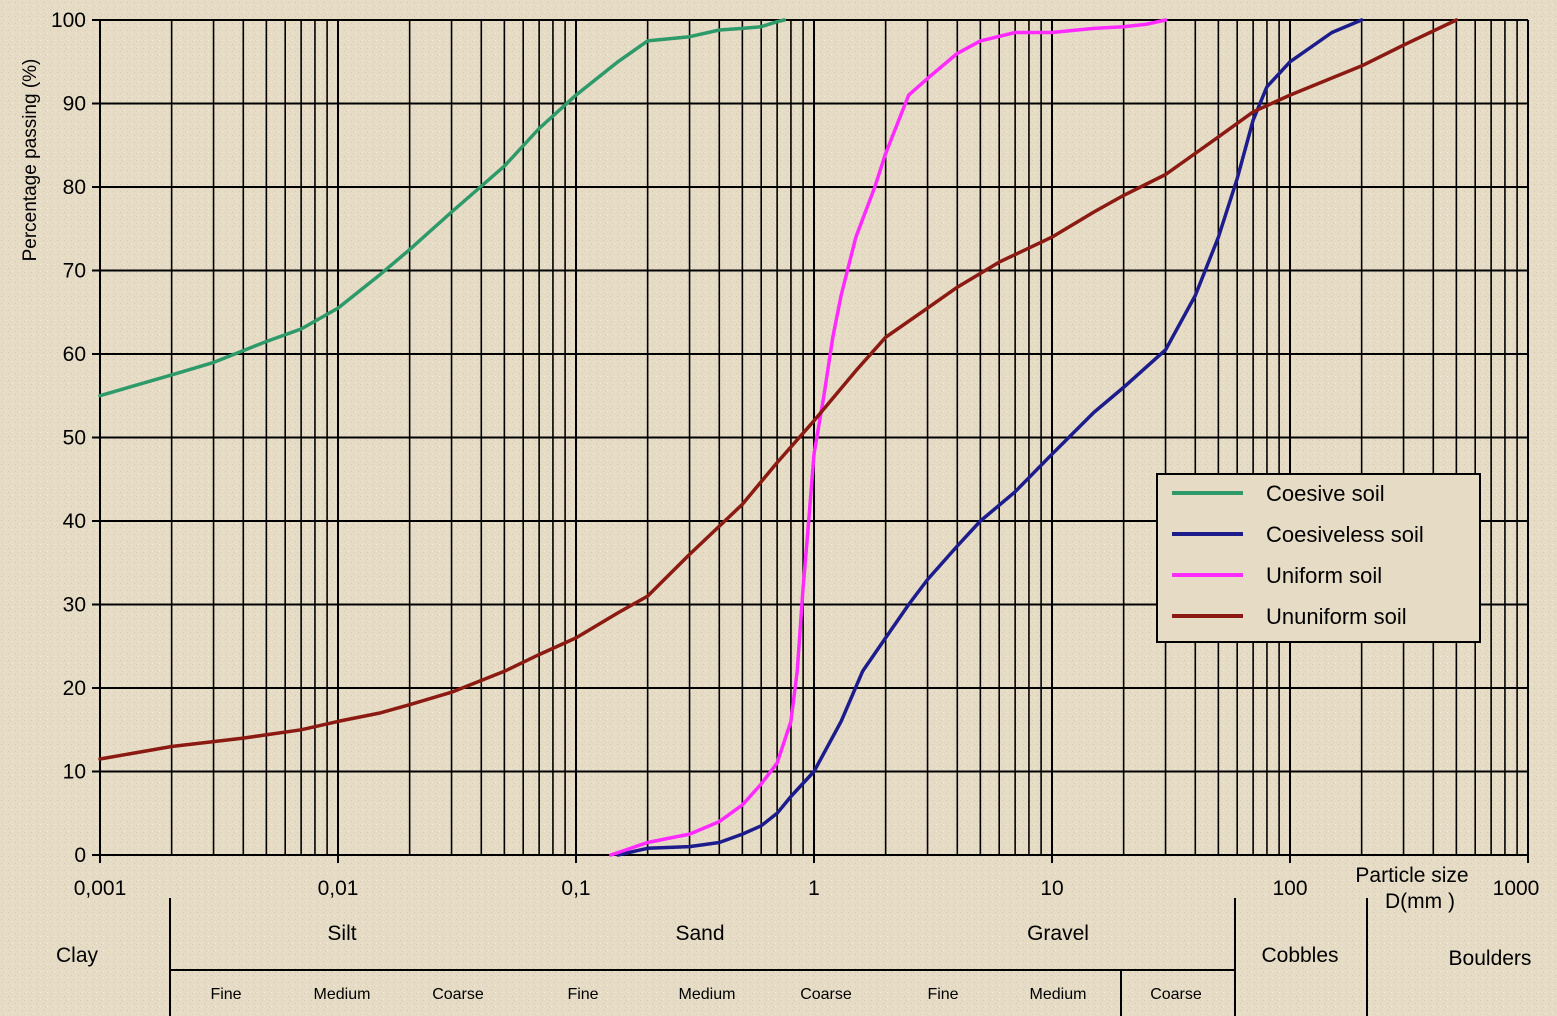 Image resolution: width=1557 pixels, height=1016 pixels. I want to click on legend-label-coesiveless-soil: Coesiveless soil, so click(1345, 534).